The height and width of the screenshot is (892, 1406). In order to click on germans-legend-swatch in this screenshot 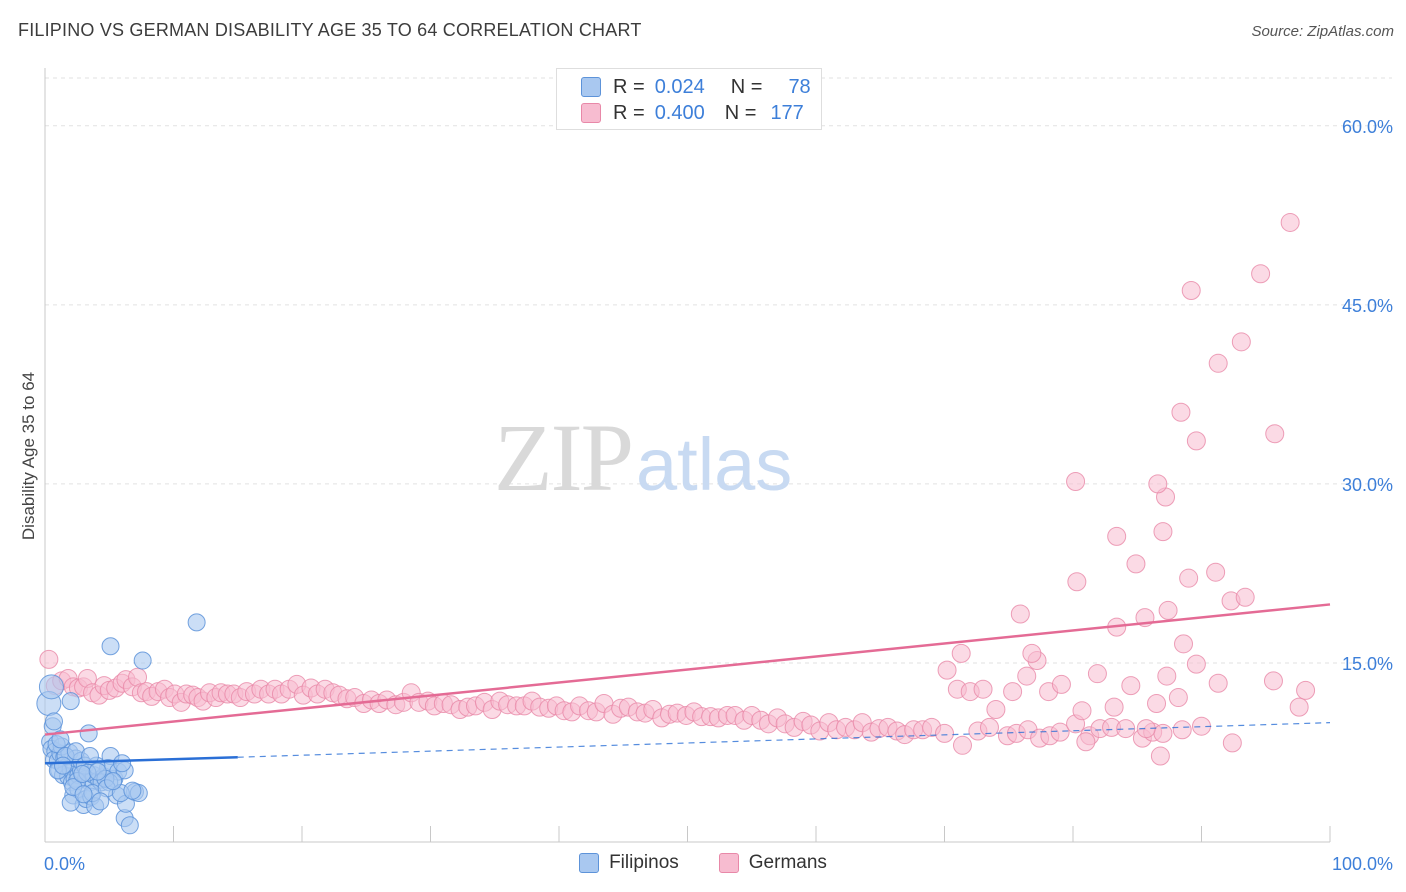, I will do `click(728, 863)`.